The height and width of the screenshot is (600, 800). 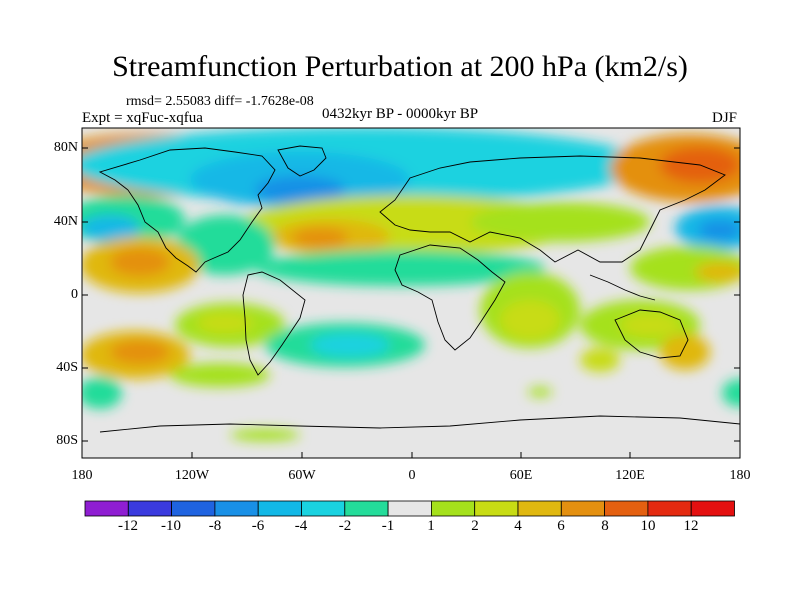 I want to click on maritime-continent-coast, so click(x=622, y=287).